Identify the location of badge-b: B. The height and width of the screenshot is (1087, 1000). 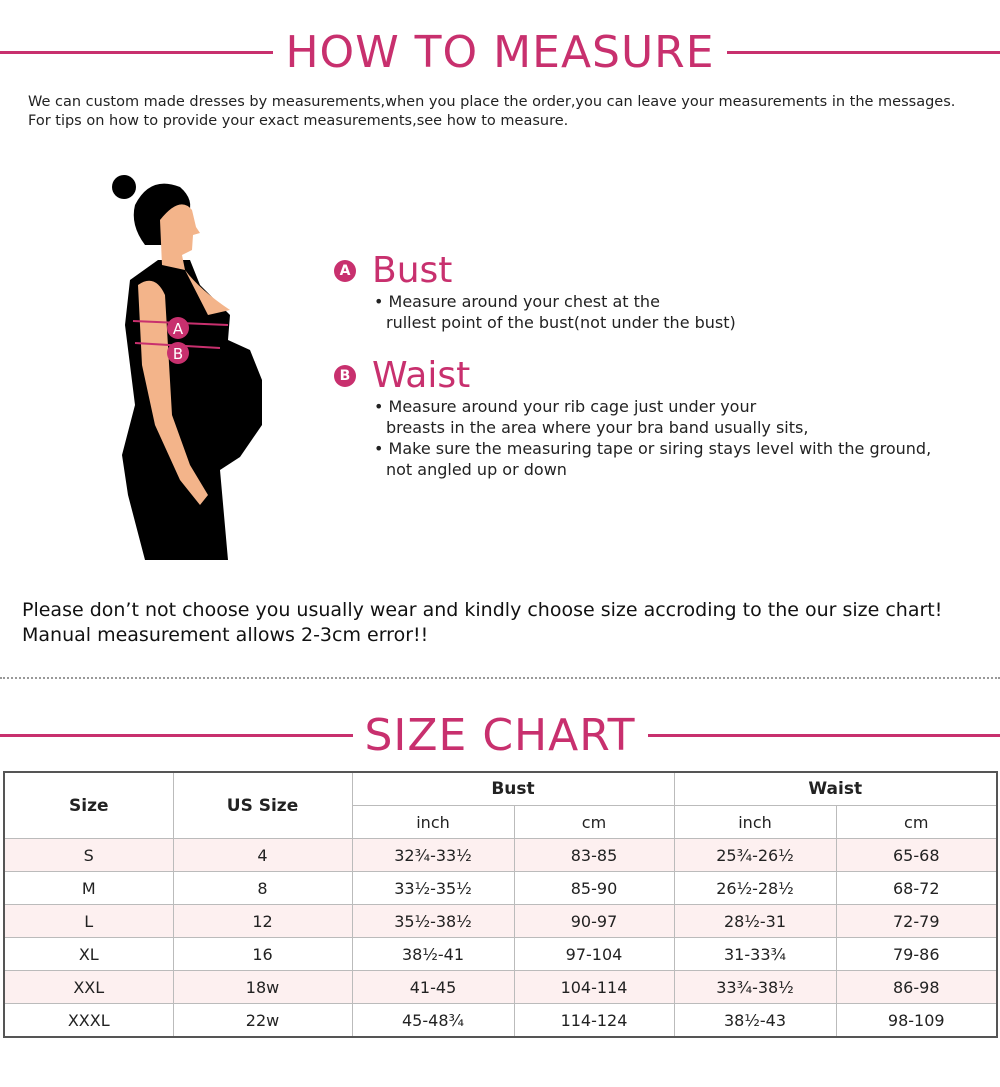
(345, 375).